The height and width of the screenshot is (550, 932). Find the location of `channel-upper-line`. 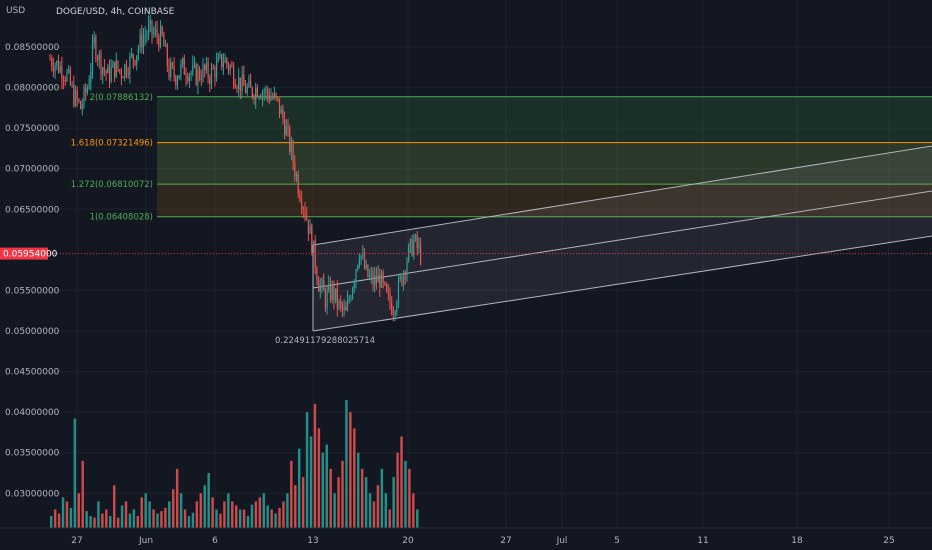

channel-upper-line is located at coordinates (622, 195).